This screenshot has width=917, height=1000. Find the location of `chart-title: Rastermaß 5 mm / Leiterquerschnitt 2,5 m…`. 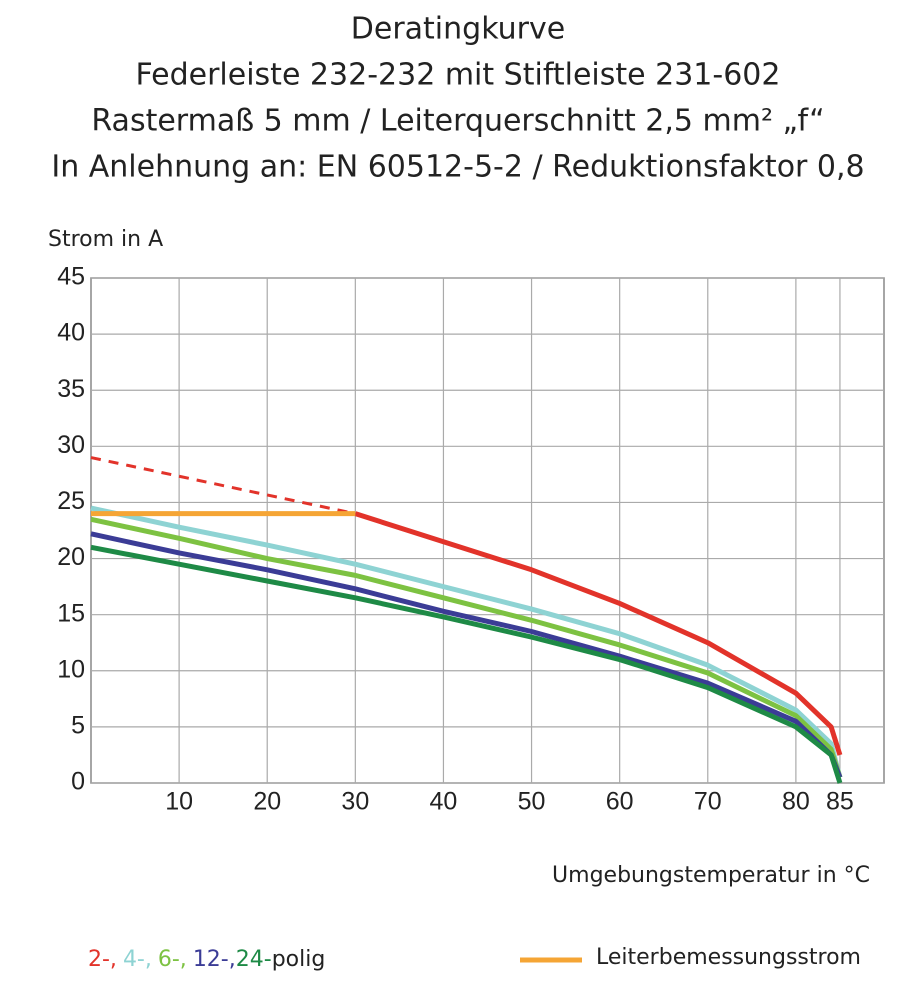

chart-title: Rastermaß 5 mm / Leiterquerschnitt 2,5 m… is located at coordinates (457, 121).